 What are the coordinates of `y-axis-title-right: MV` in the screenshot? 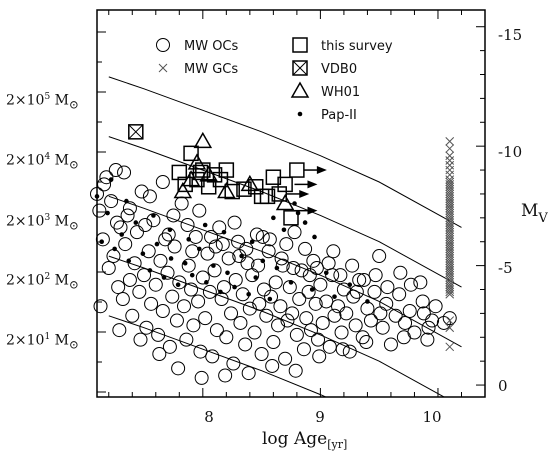 It's located at (534, 213).